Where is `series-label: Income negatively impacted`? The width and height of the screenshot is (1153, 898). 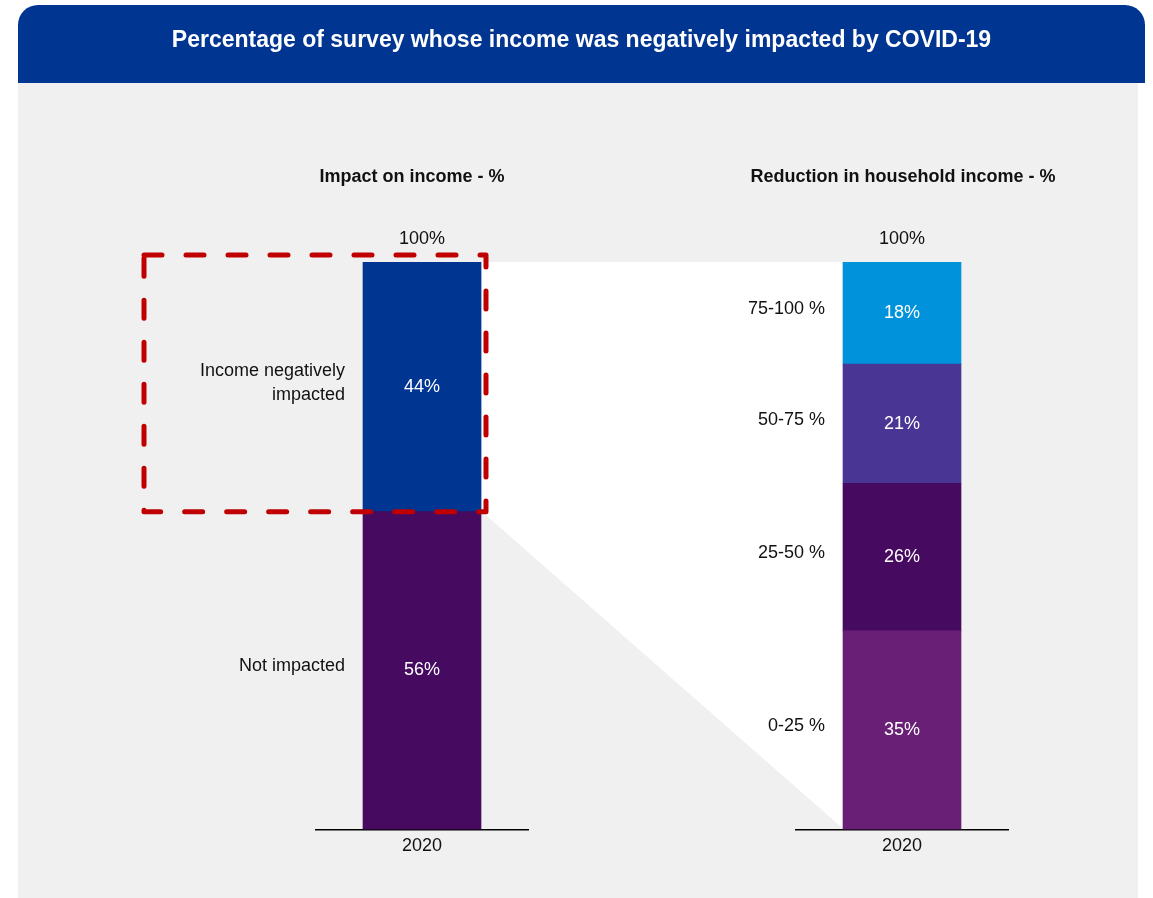 series-label: Income negatively impacted is located at coordinates (272, 381).